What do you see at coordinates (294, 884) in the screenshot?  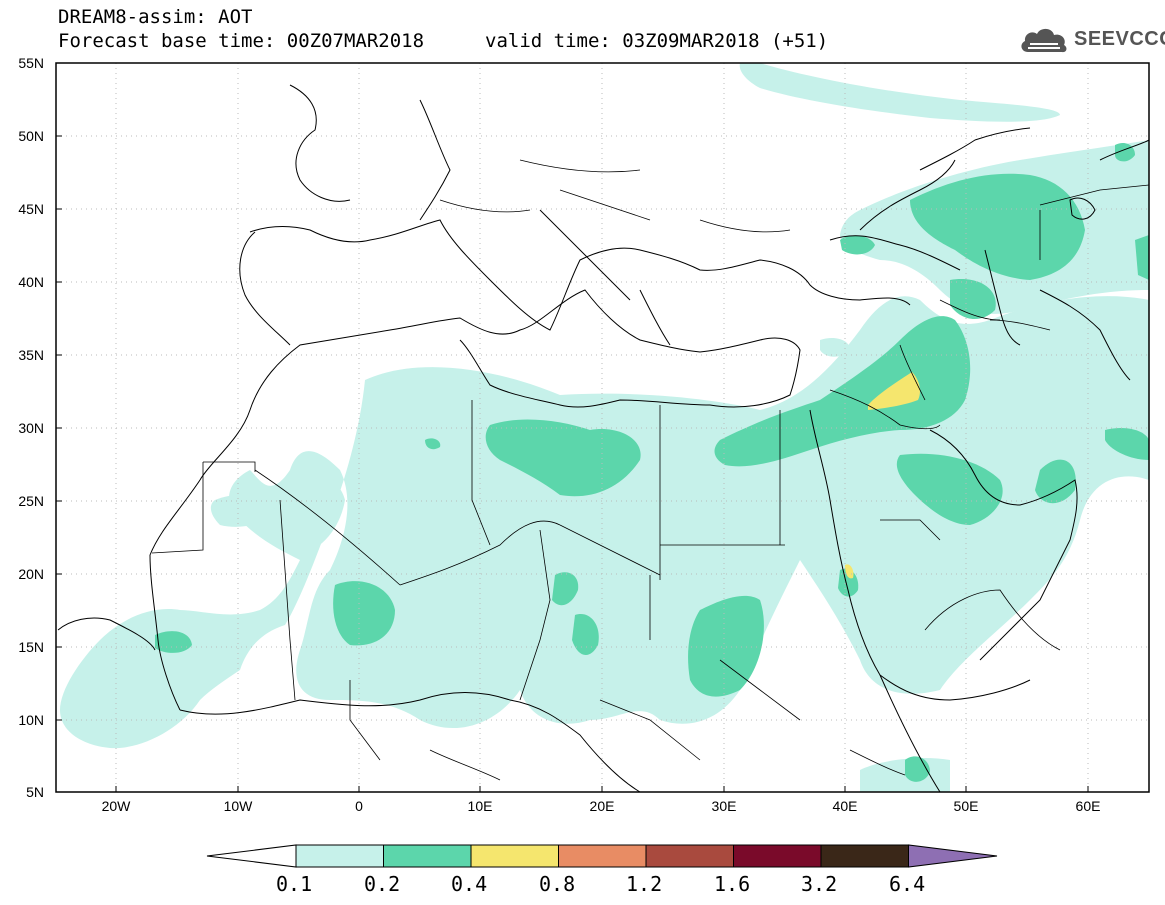 I see `colorbar-label: 0.1` at bounding box center [294, 884].